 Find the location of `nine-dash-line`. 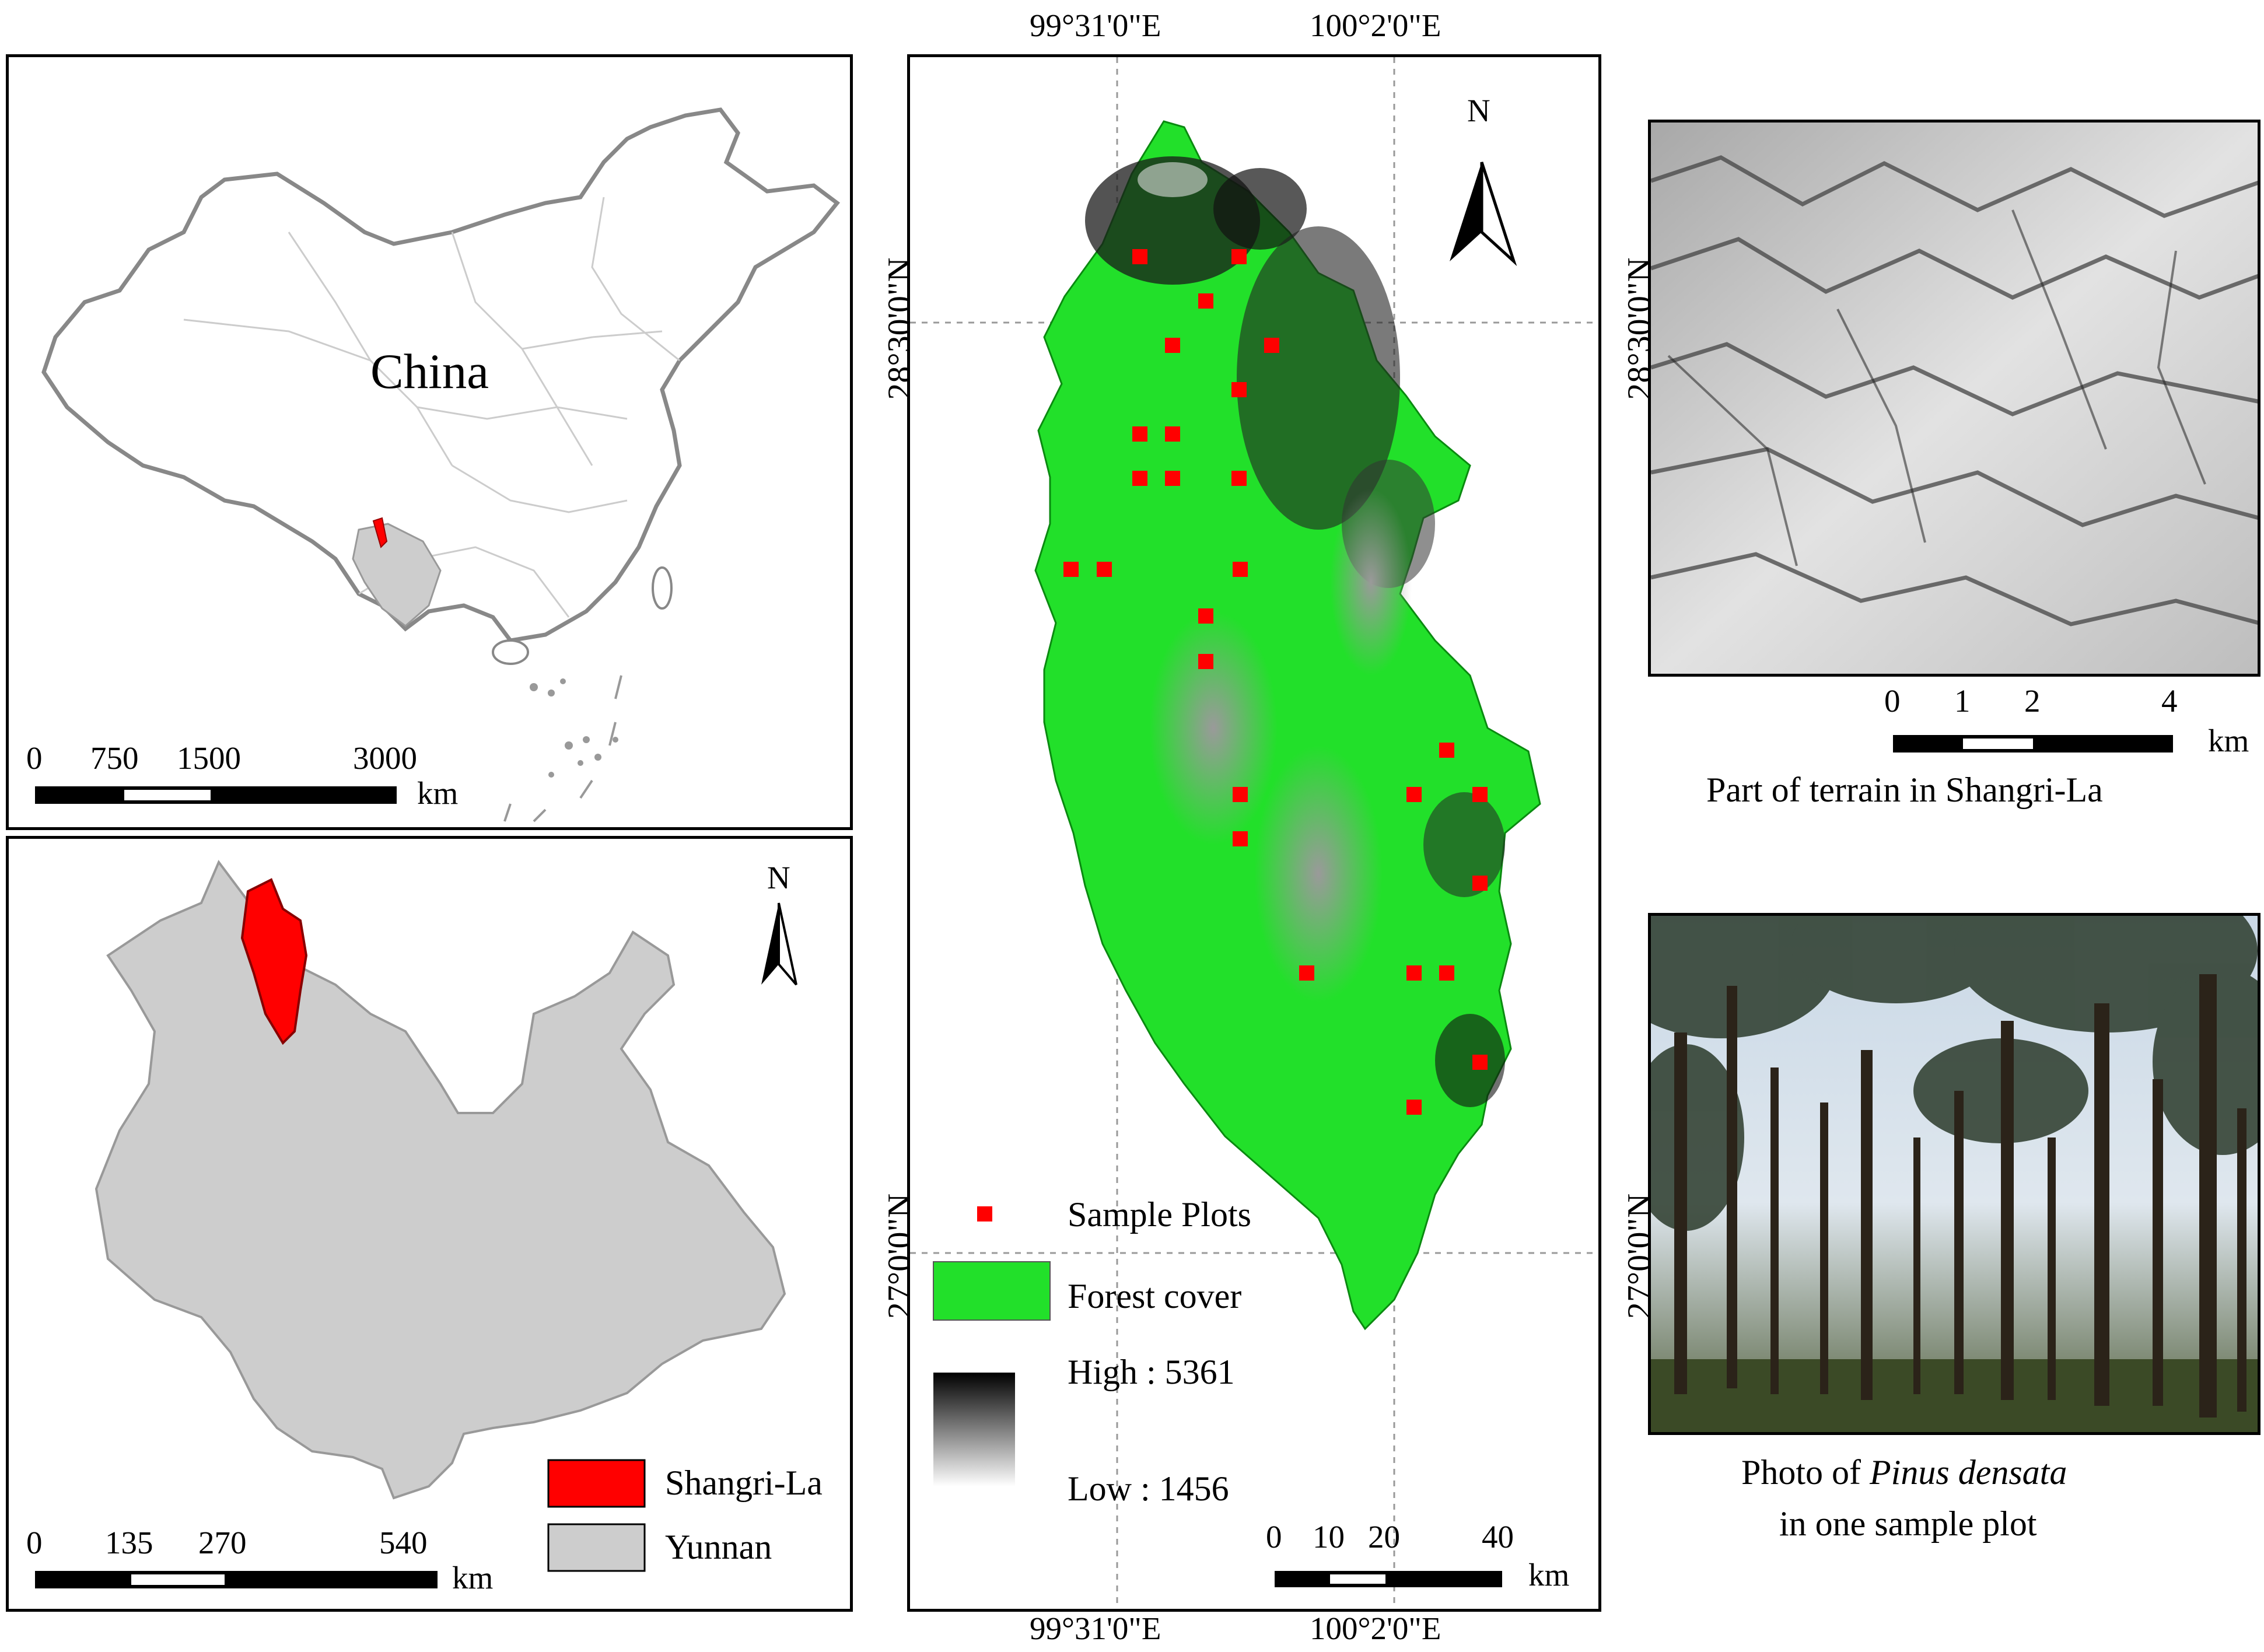

nine-dash-line is located at coordinates (562, 748).